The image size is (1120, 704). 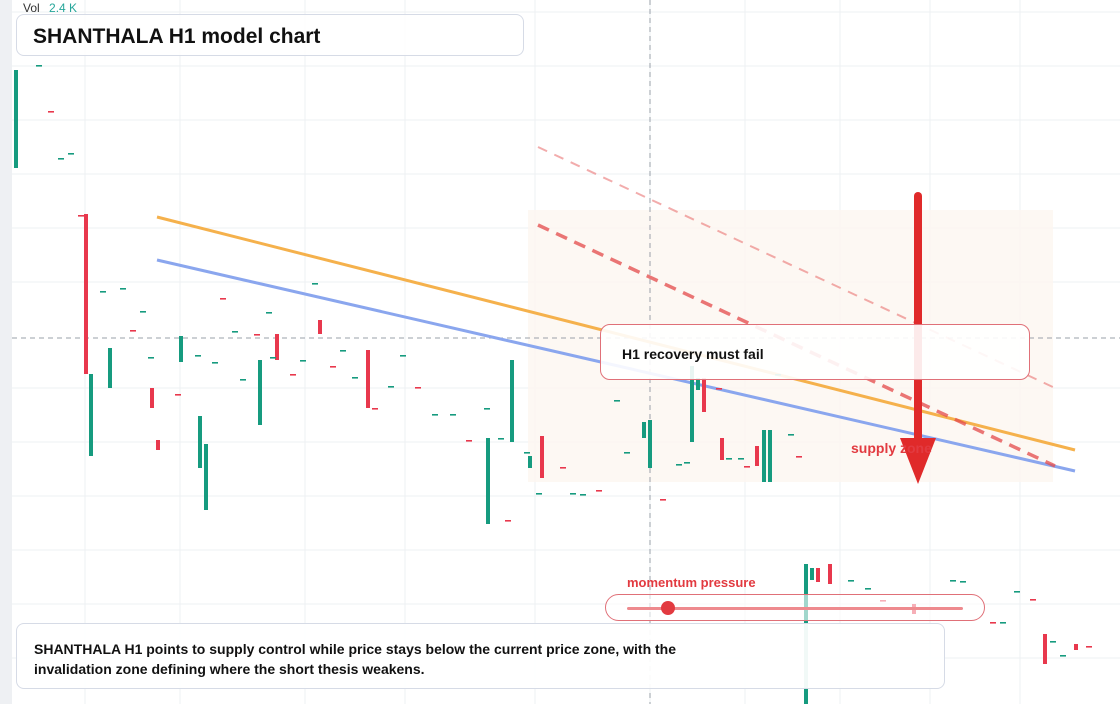 I want to click on volume-readout: Vol 2.4 K, so click(x=50, y=8).